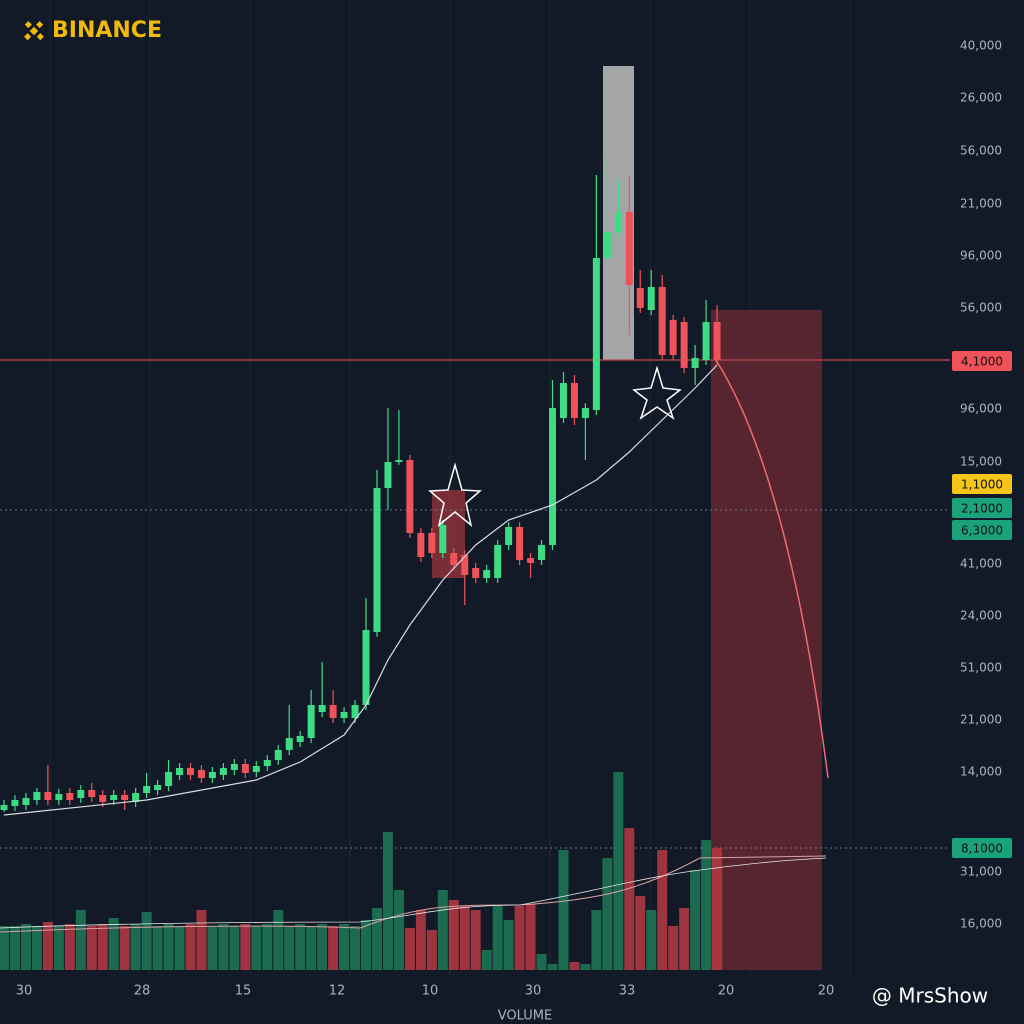 The width and height of the screenshot is (1024, 1024). What do you see at coordinates (981, 46) in the screenshot?
I see `price-label: 40,000` at bounding box center [981, 46].